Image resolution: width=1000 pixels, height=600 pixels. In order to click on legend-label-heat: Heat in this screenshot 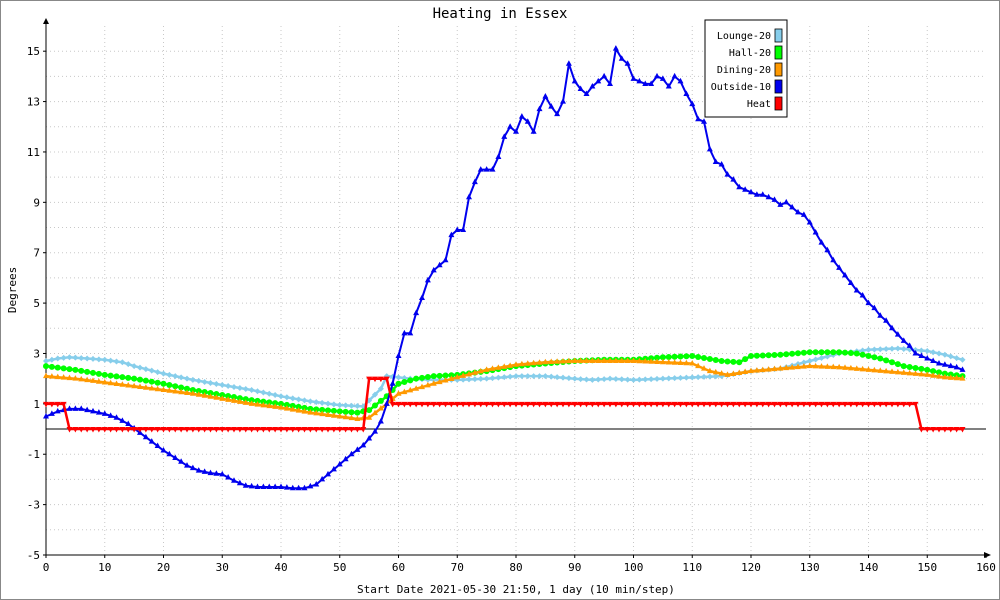, I will do `click(759, 104)`.